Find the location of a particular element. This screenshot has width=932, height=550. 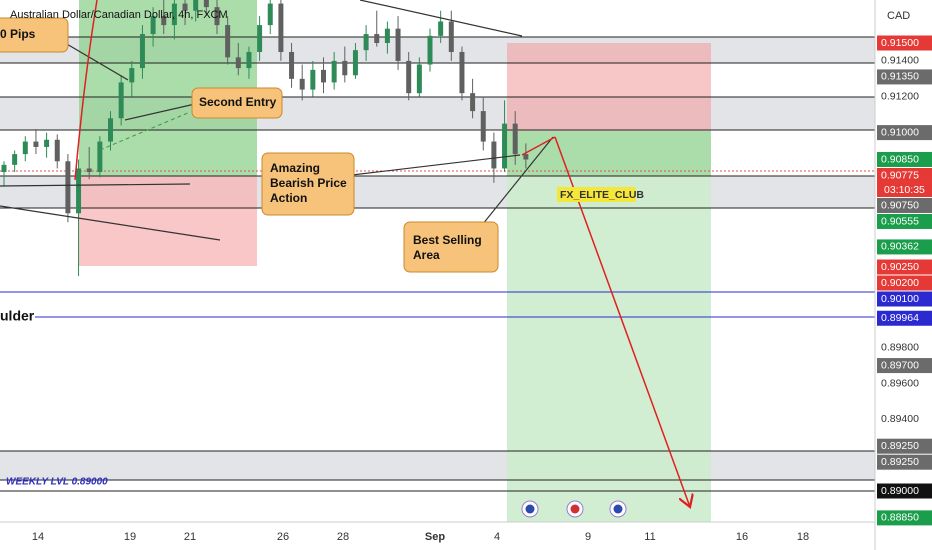

price-label: 0.91400 is located at coordinates (900, 61).